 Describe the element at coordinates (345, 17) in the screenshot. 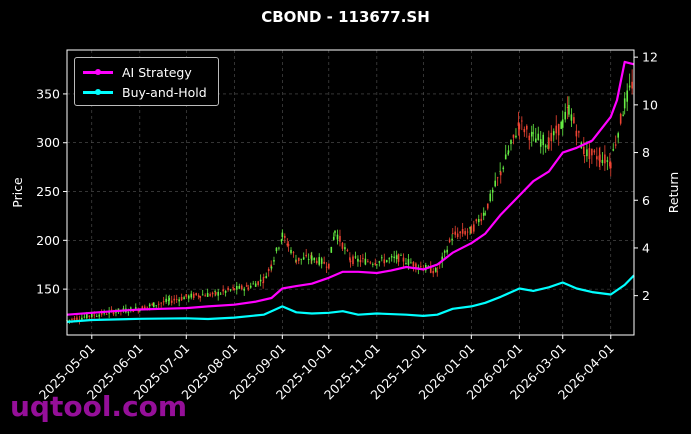

I see `chart-title: CBOND - 113677.SH` at that location.